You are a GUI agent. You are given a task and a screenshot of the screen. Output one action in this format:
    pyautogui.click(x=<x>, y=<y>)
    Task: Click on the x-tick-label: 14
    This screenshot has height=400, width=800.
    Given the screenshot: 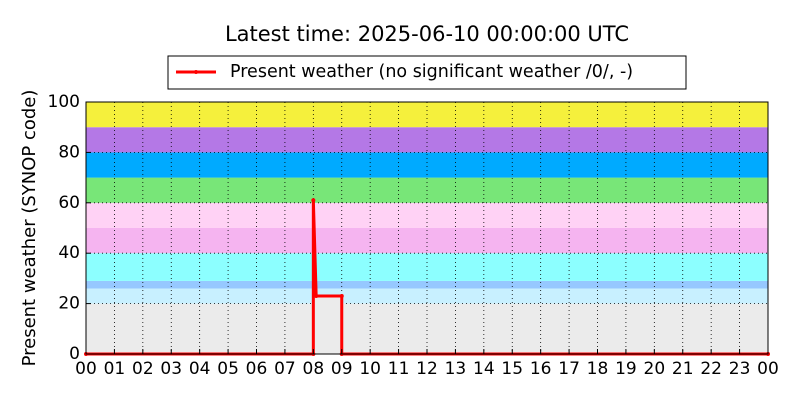 What is the action you would take?
    pyautogui.click(x=484, y=369)
    